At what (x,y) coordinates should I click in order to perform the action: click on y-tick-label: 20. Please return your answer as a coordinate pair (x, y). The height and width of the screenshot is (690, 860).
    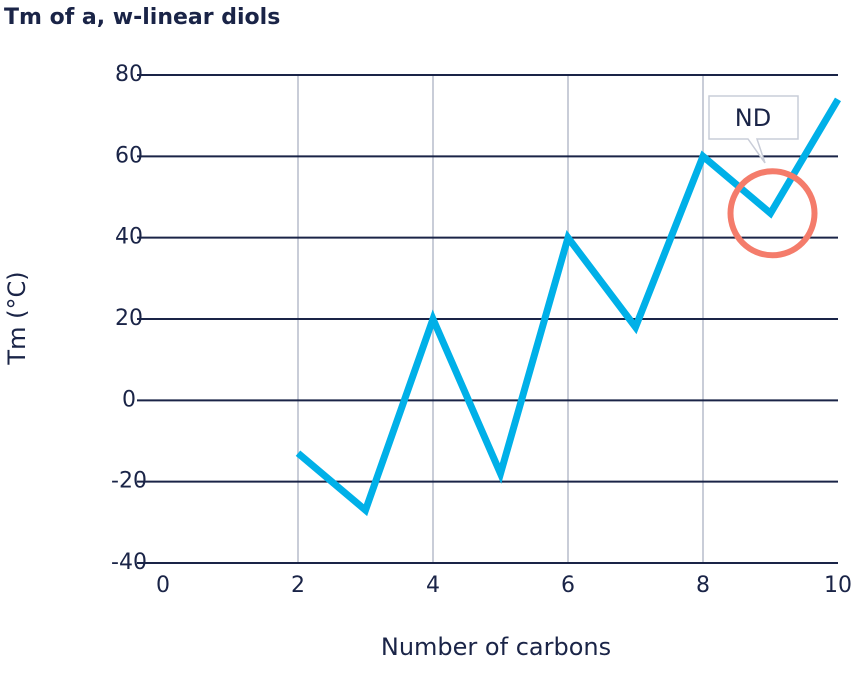
    Looking at the image, I should click on (129, 318).